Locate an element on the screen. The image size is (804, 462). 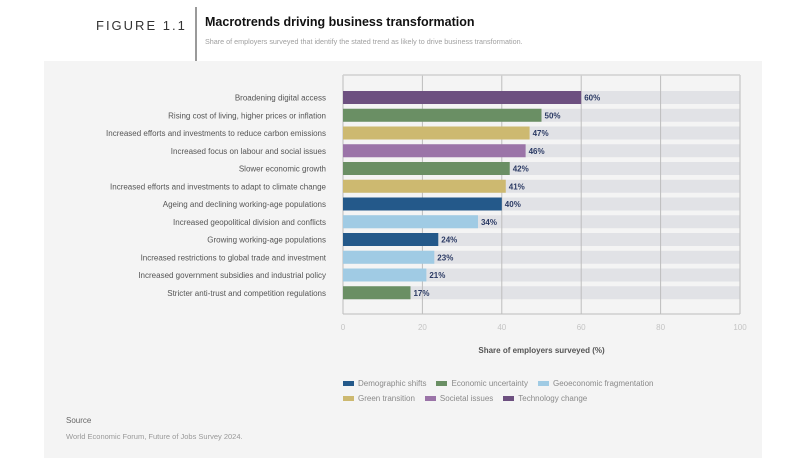
category-label: Broadening digital access is located at coordinates (280, 98).